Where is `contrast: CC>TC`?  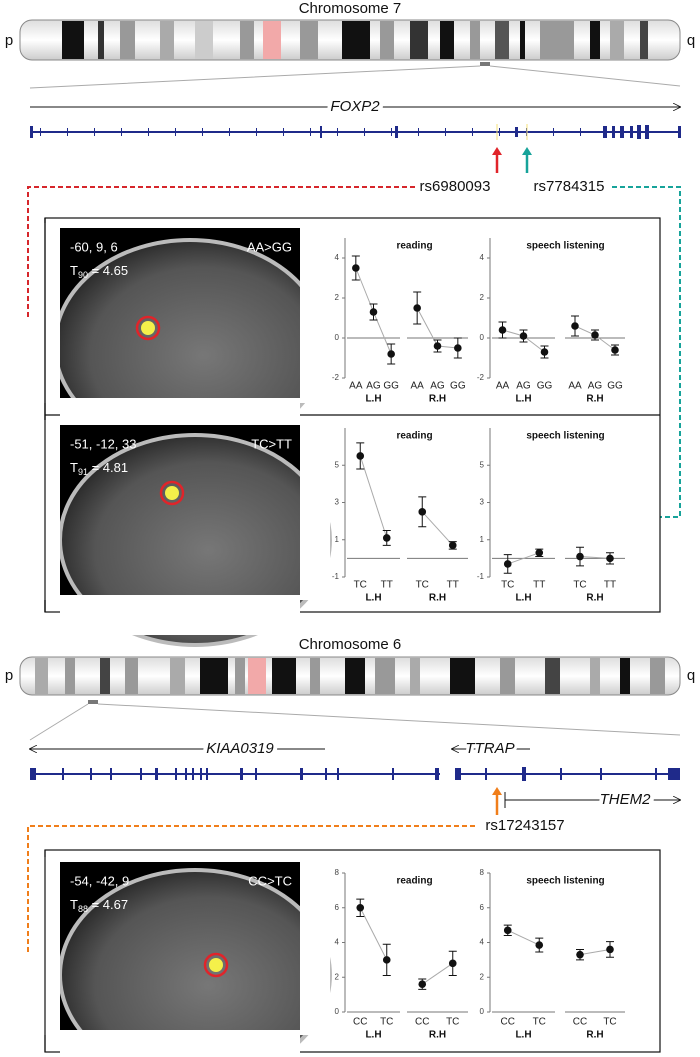
contrast: CC>TC is located at coordinates (270, 880).